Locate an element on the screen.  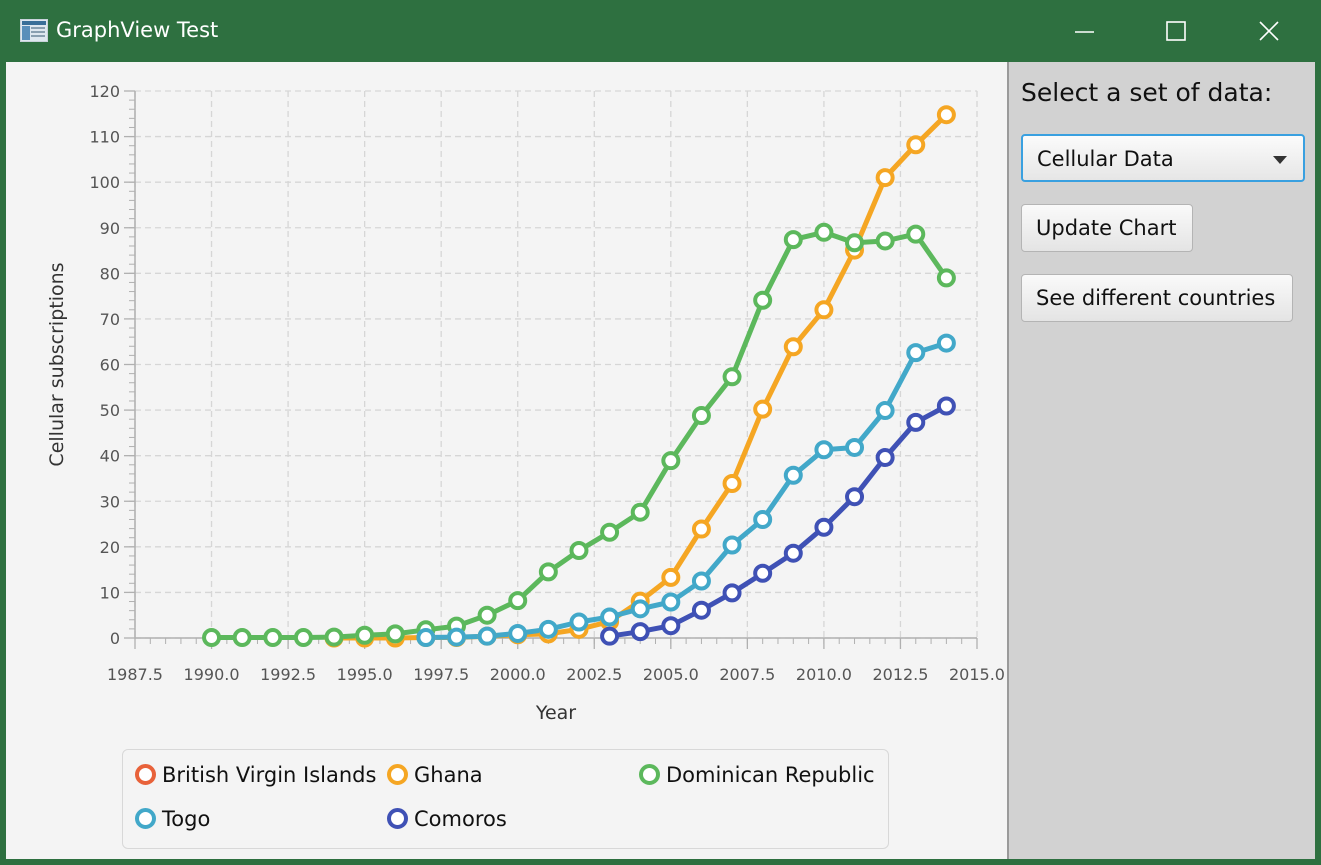
legend-label: Dominican Republic is located at coordinates (770, 775).